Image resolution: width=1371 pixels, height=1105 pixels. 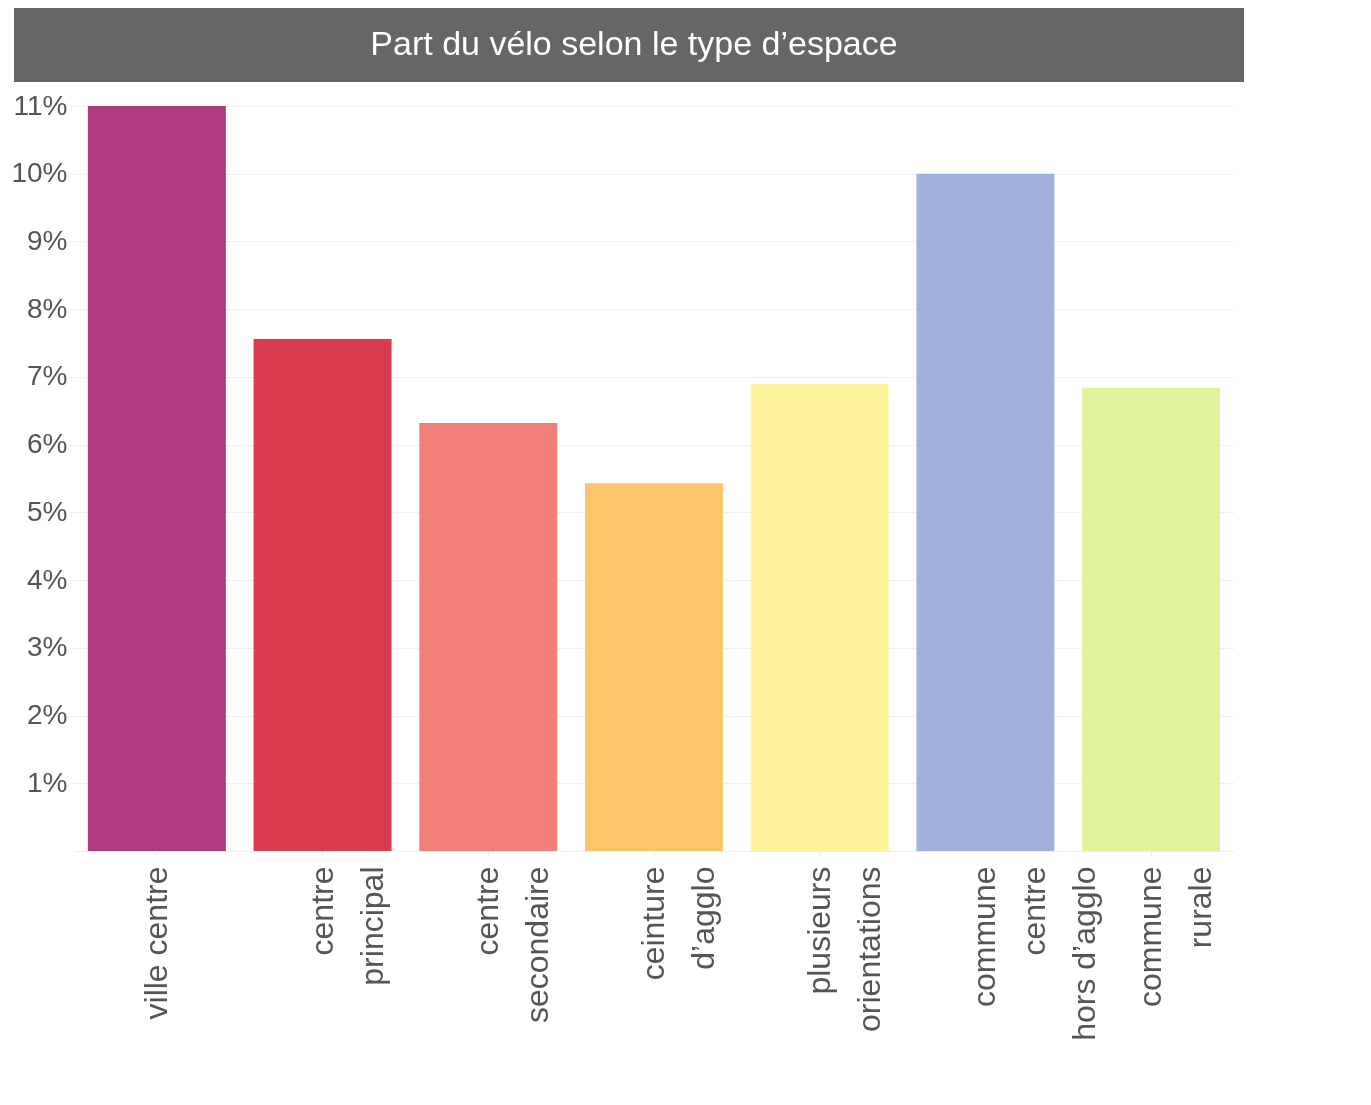 What do you see at coordinates (47, 647) in the screenshot?
I see `y-tick-label: 3%` at bounding box center [47, 647].